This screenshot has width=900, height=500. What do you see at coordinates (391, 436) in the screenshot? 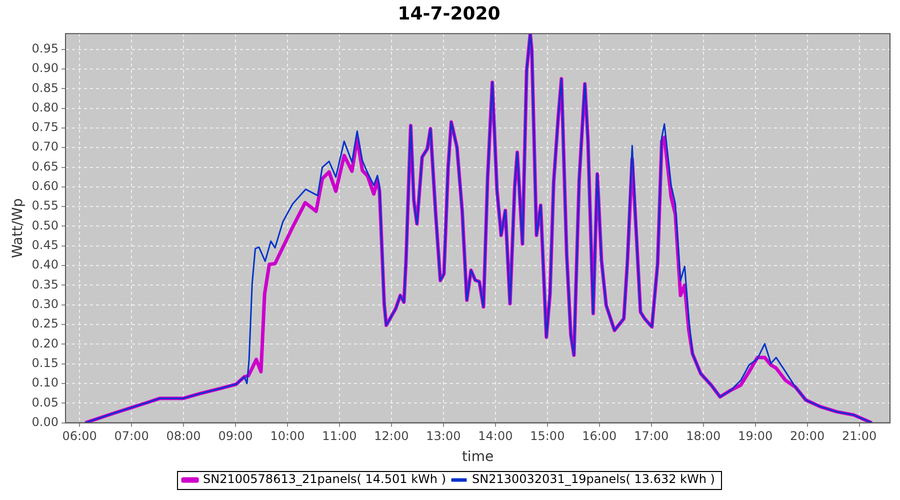
I see `x-tick-label: 12:00` at bounding box center [391, 436].